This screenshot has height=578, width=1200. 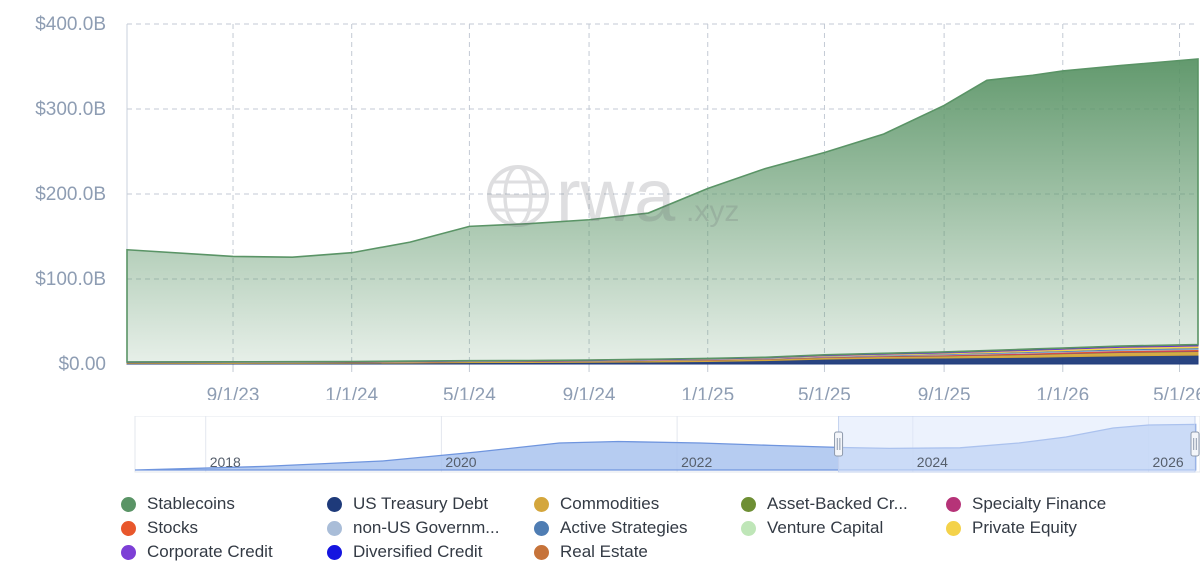 I want to click on legend-item-private-equity: Private Equity, so click(x=1011, y=528).